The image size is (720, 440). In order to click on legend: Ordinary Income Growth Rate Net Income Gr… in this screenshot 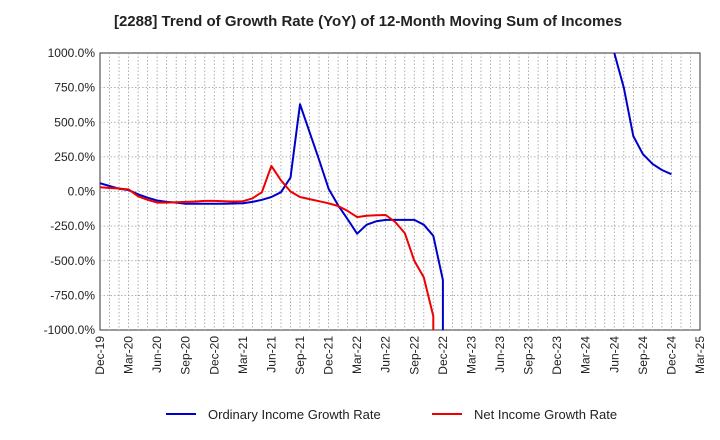, I will do `click(391, 414)`.